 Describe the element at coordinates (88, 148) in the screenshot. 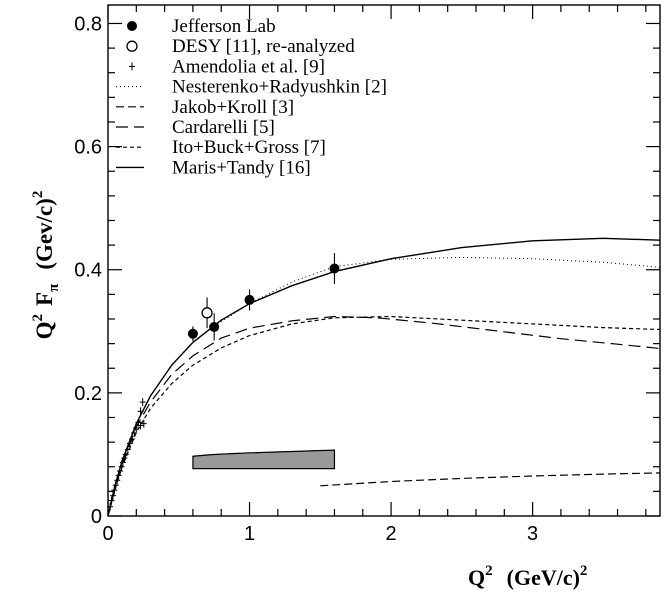

I see `y-tick-label: 0.6` at that location.